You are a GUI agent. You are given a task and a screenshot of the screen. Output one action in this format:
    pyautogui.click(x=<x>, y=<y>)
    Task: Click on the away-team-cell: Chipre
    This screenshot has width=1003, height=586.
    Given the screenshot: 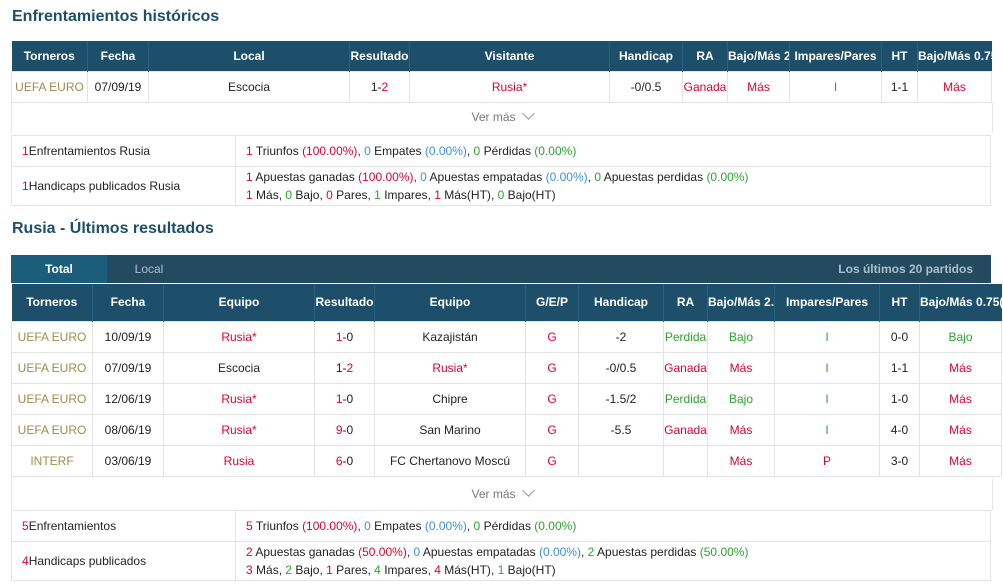 What is the action you would take?
    pyautogui.click(x=450, y=398)
    